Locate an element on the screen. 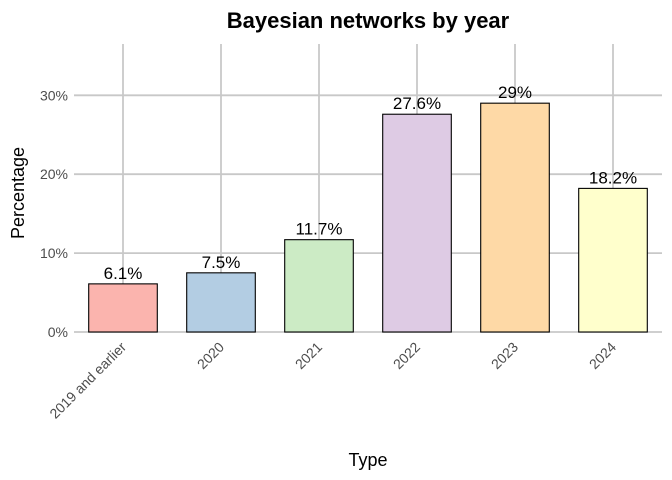 This screenshot has height=480, width=672. x-axis-title: Type is located at coordinates (367, 460).